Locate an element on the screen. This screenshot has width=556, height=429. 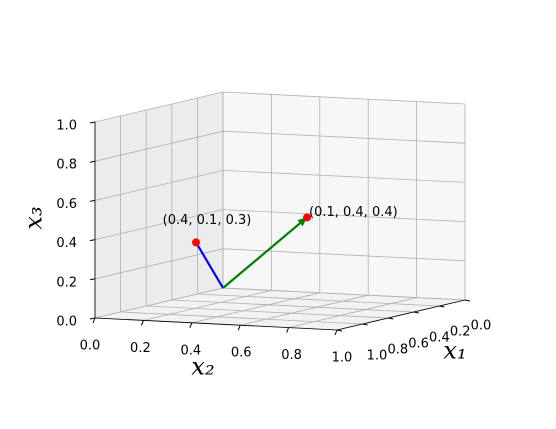
y-tick-label: 0.4 is located at coordinates (190, 350).